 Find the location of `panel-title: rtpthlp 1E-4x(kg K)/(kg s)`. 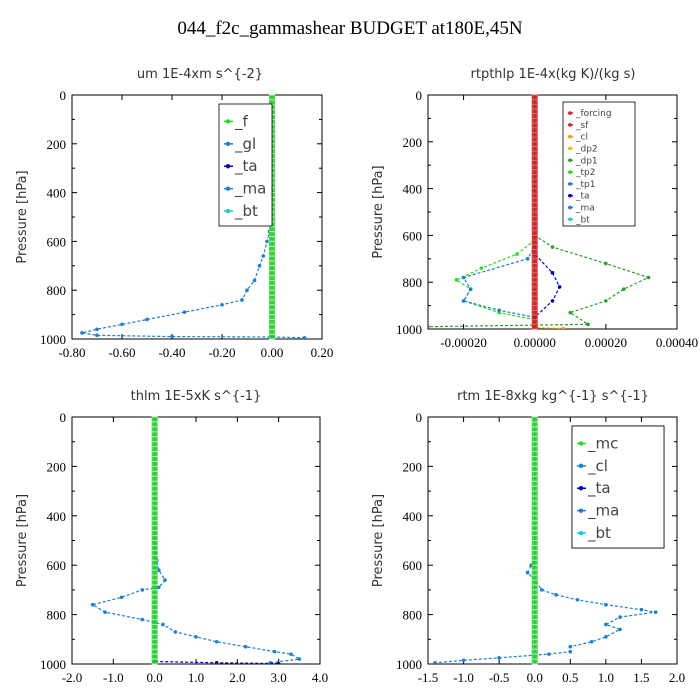

panel-title: rtpthlp 1E-4x(kg K)/(kg s) is located at coordinates (553, 74).